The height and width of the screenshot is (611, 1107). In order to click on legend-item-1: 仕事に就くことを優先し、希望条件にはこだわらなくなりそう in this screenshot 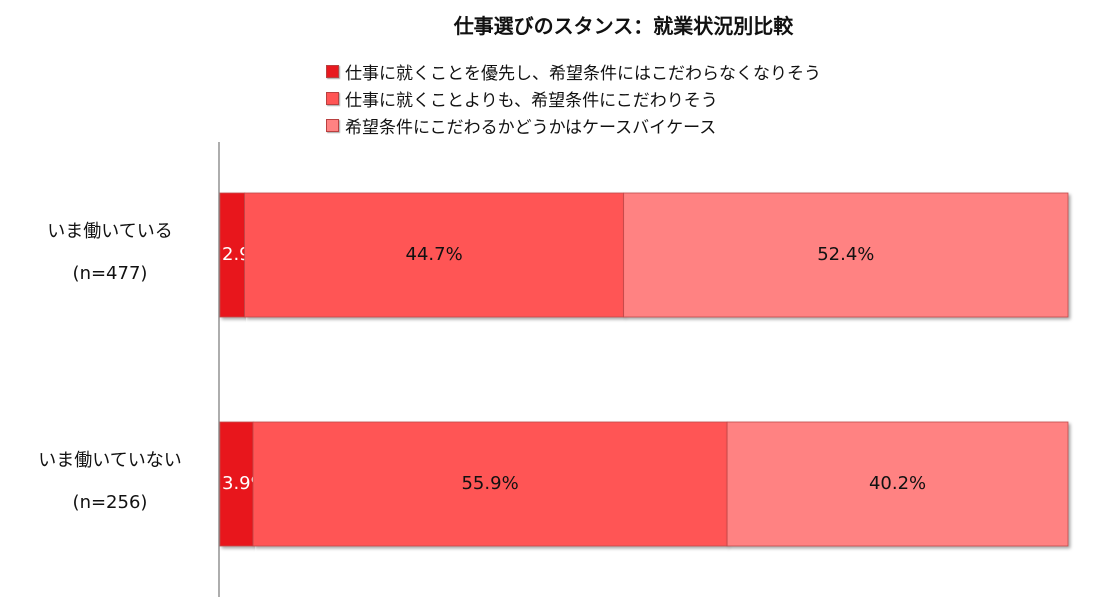, I will do `click(573, 71)`.